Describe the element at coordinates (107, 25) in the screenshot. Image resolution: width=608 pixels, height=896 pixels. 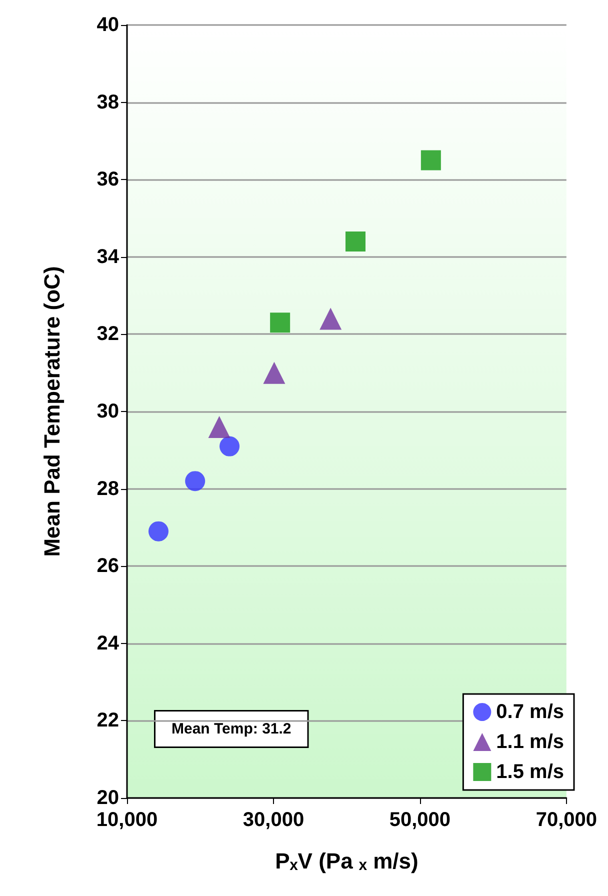
I see `y-tick-label: 40` at that location.